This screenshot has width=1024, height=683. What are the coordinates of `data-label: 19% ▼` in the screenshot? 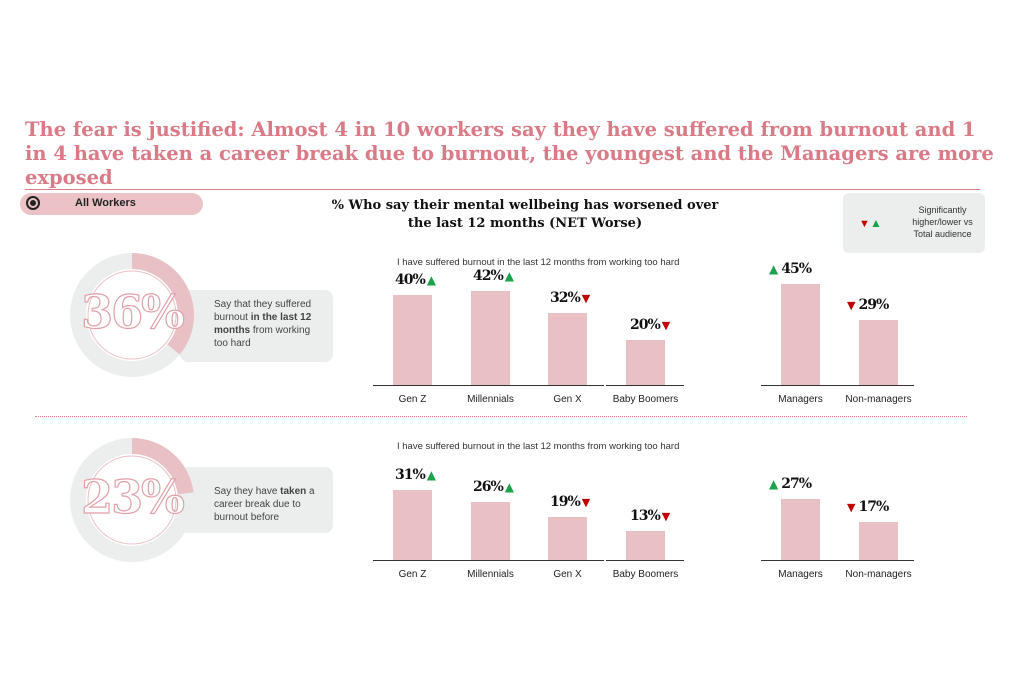 It's located at (570, 502).